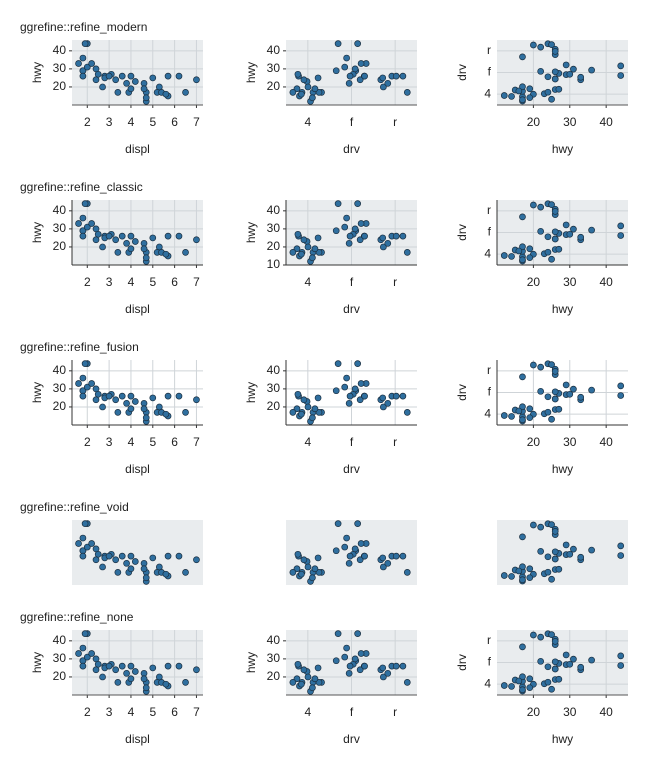  Describe the element at coordinates (37, 72) in the screenshot. I see `y-axis-label: hwy` at that location.